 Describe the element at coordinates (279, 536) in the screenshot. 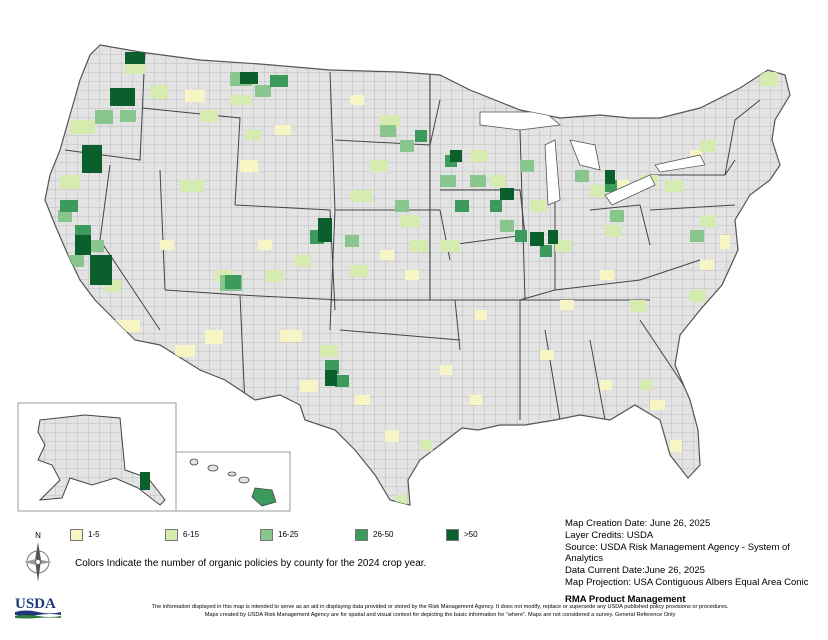

I see `legend-item-16-25: 16-25` at that location.